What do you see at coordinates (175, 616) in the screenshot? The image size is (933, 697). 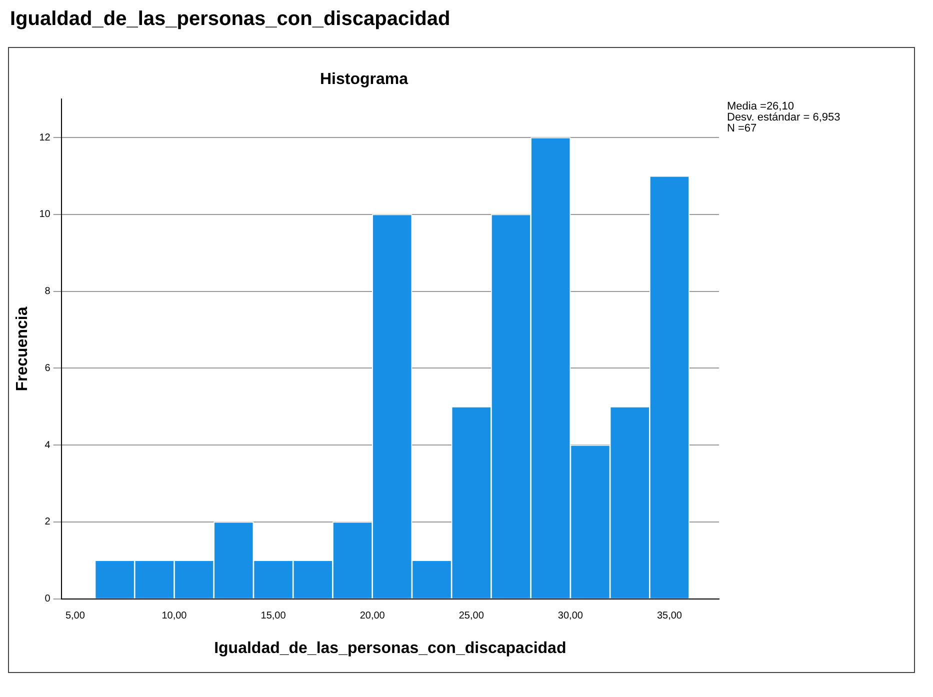 I see `x-tick-label: 10,00` at bounding box center [175, 616].